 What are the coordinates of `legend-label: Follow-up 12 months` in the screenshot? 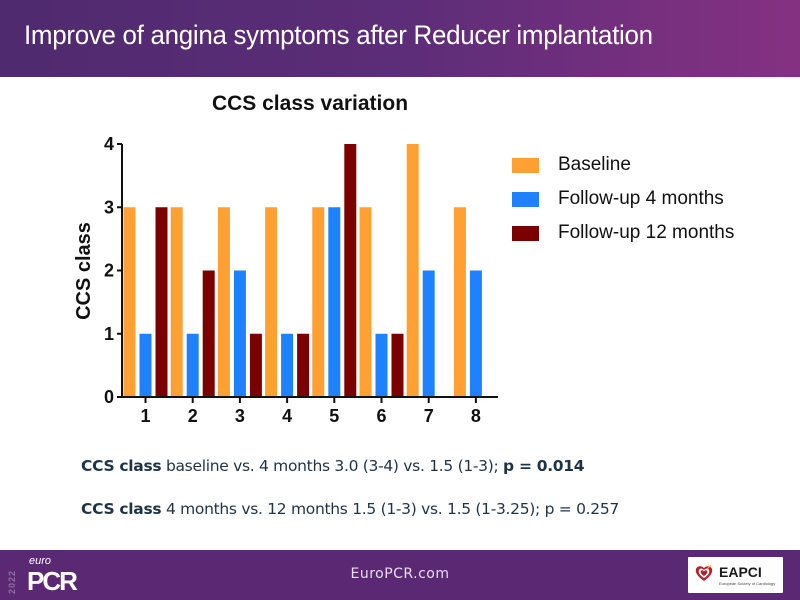 It's located at (646, 232).